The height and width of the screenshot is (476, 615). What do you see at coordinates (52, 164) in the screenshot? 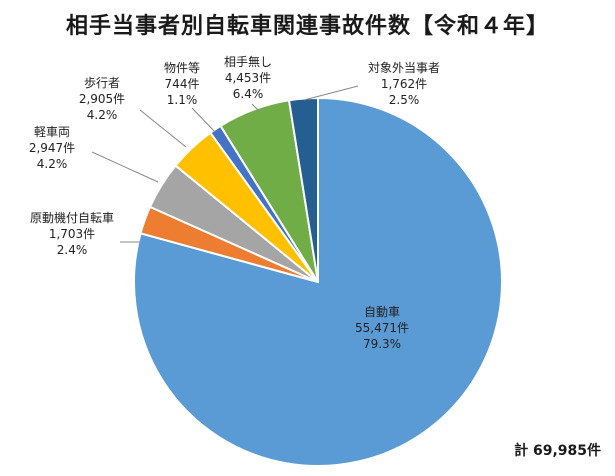
I see `slice-label-2-2: 4.2%` at bounding box center [52, 164].